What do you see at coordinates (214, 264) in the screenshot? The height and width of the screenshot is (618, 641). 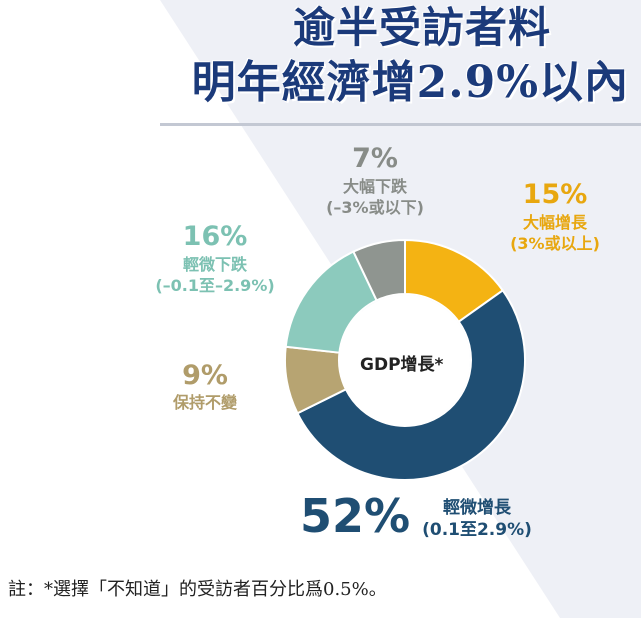 I see `label-slight-decline-name: 輕微下跌` at bounding box center [214, 264].